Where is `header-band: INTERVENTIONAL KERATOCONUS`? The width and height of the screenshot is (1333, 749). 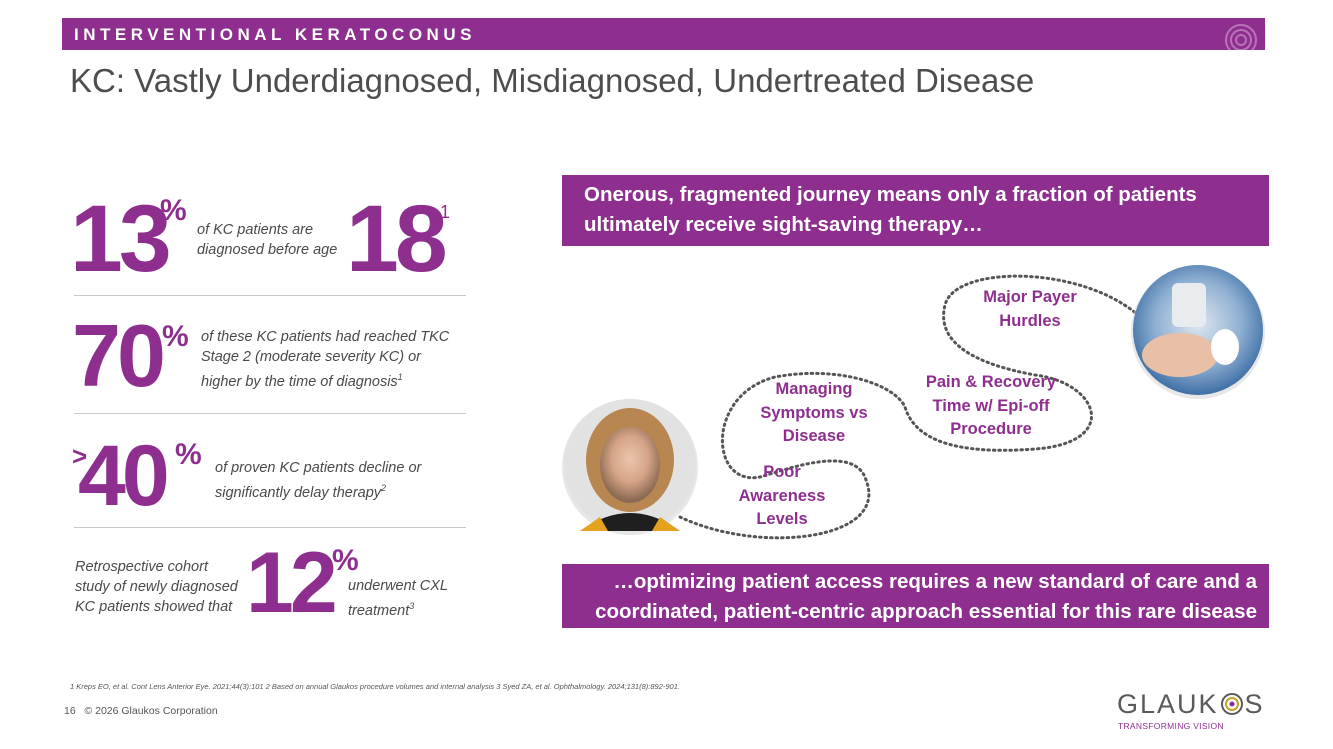 header-band: INTERVENTIONAL KERATOCONUS is located at coordinates (663, 34).